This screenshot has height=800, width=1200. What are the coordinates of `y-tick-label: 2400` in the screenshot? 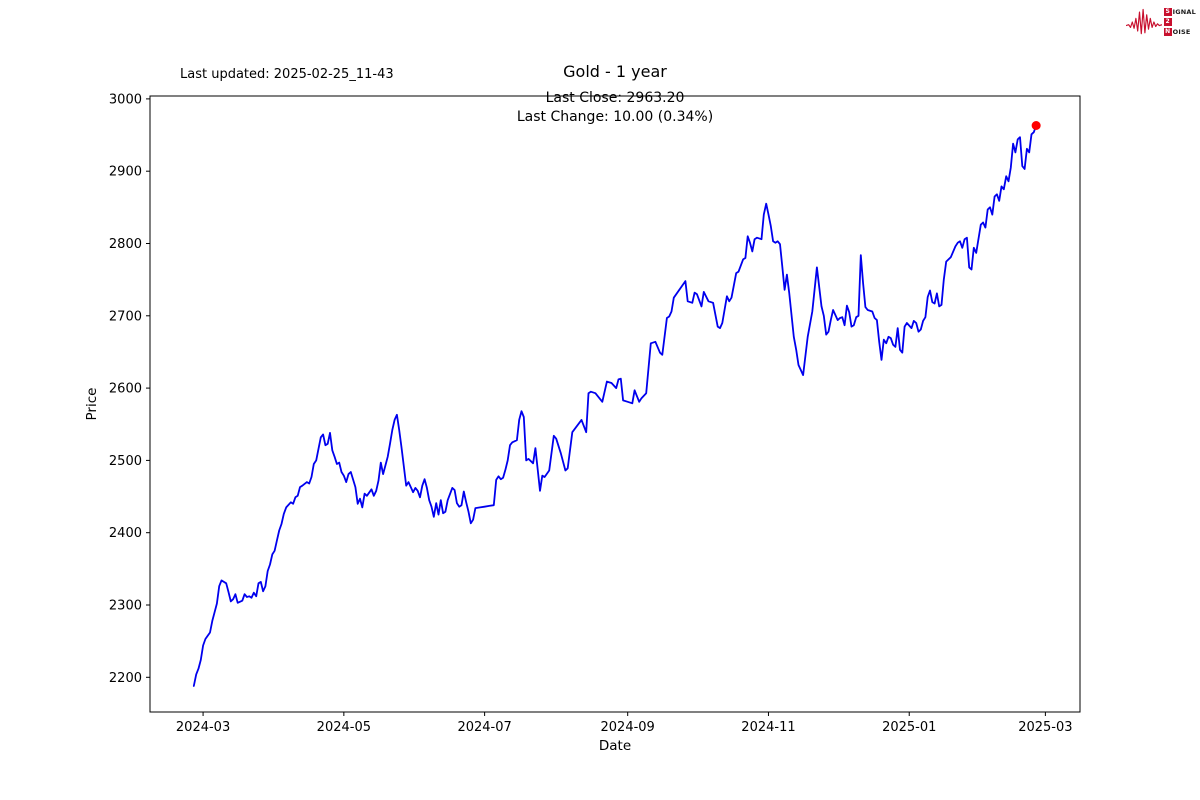 It's located at (125, 533).